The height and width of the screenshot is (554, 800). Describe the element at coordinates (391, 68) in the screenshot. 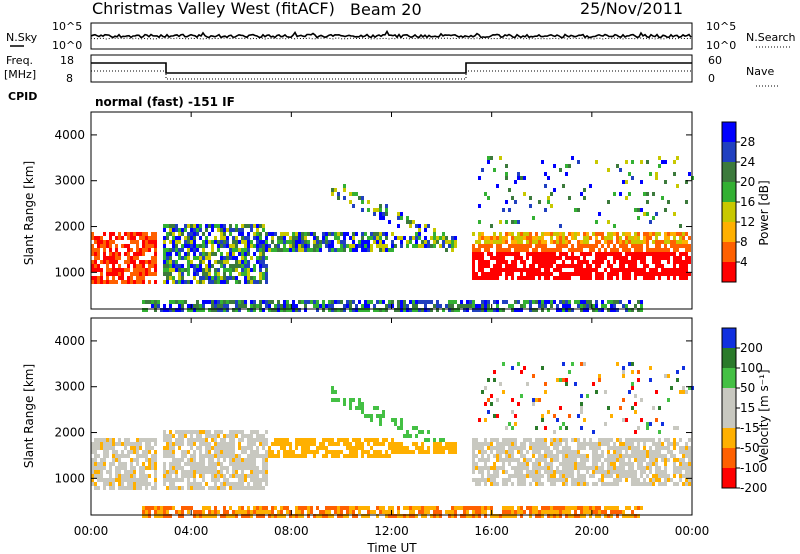

I see `freq-line` at that location.